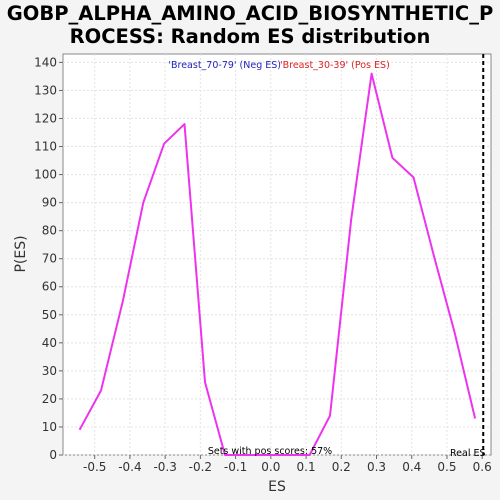  Describe the element at coordinates (335, 65) in the screenshot. I see `legend-entry-pos-es: 'Breast_30-39' (Pos ES)` at that location.